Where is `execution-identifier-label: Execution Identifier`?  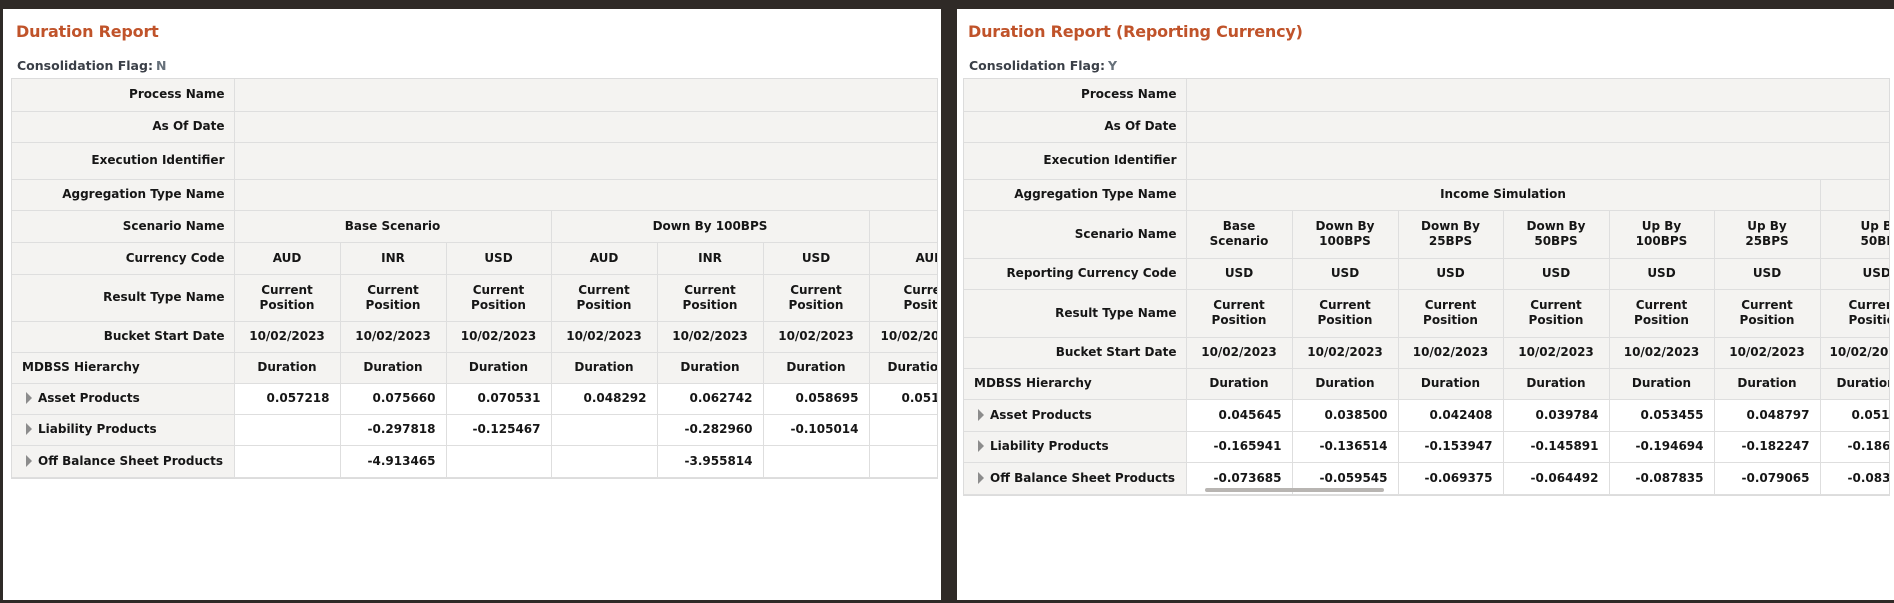 execution-identifier-label: Execution Identifier is located at coordinates (1075, 160).